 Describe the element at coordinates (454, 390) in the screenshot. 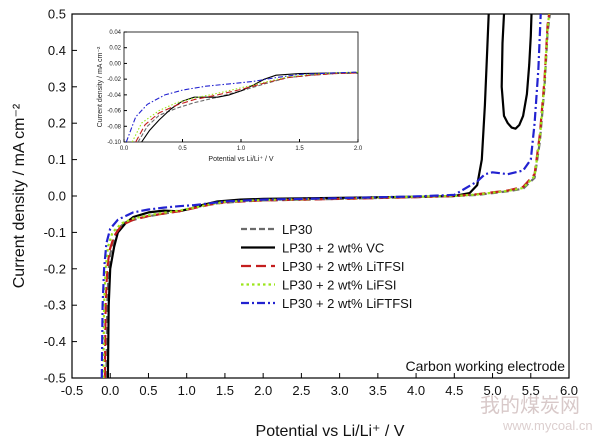

I see `x-tick-label: 4.5` at that location.